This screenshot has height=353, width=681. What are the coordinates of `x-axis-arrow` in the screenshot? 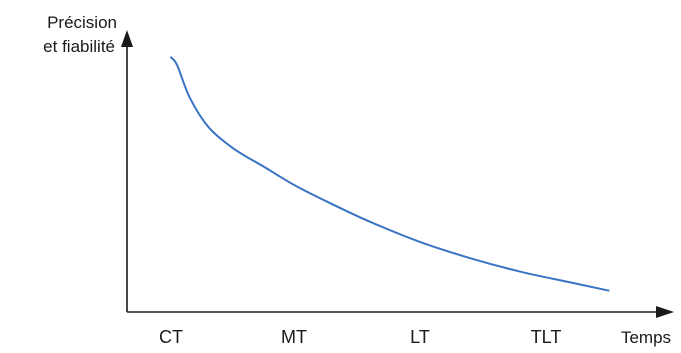 It's located at (665, 312).